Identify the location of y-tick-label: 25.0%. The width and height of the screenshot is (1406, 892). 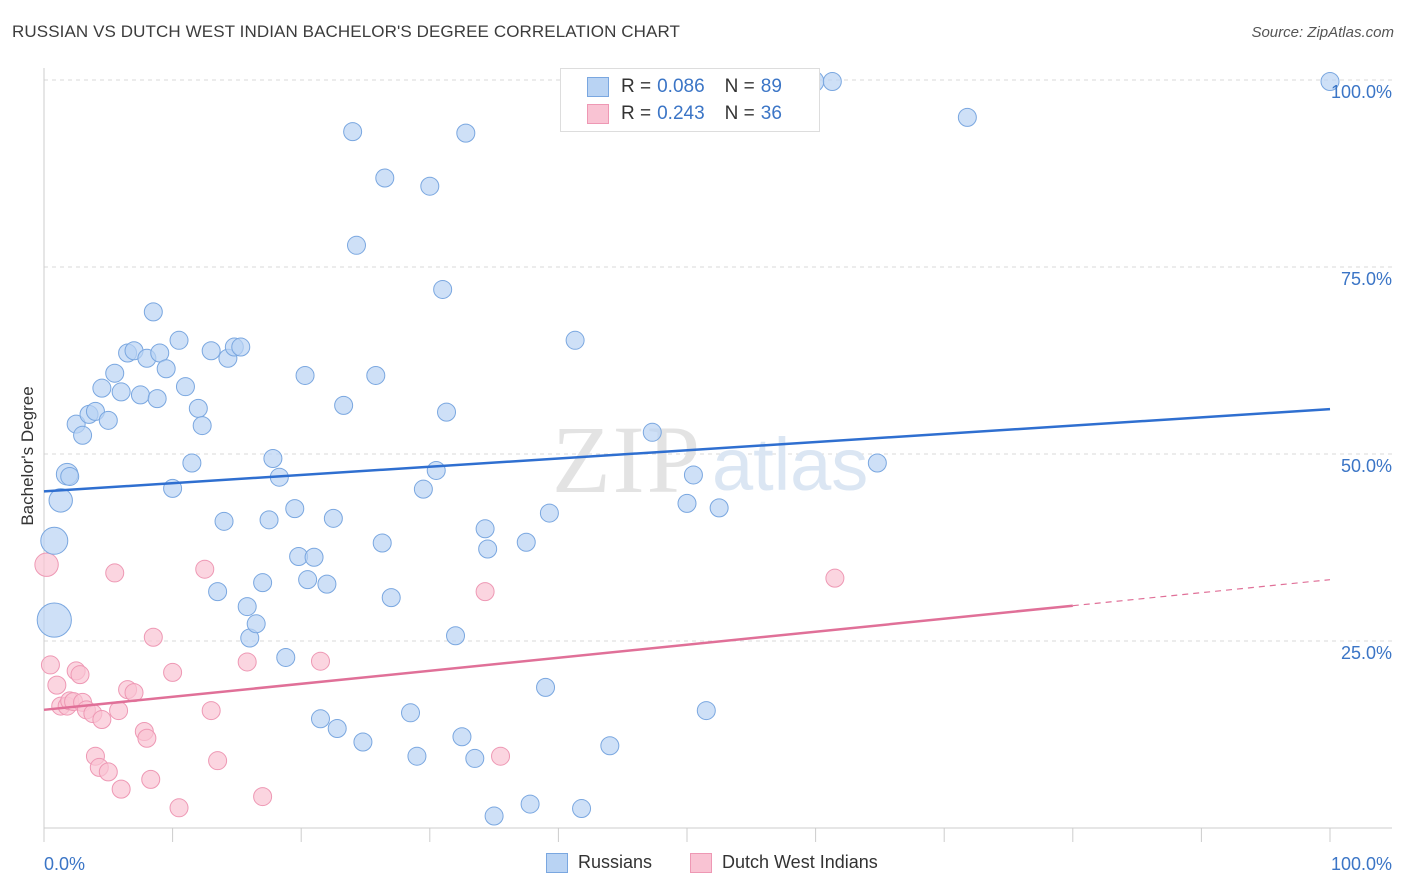
(1366, 653).